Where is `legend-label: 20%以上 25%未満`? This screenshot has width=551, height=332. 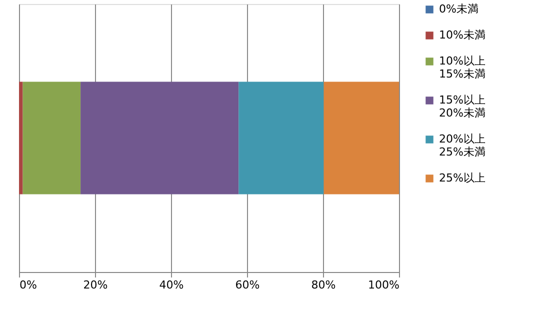
legend-label: 20%以上 25%未満 is located at coordinates (462, 145).